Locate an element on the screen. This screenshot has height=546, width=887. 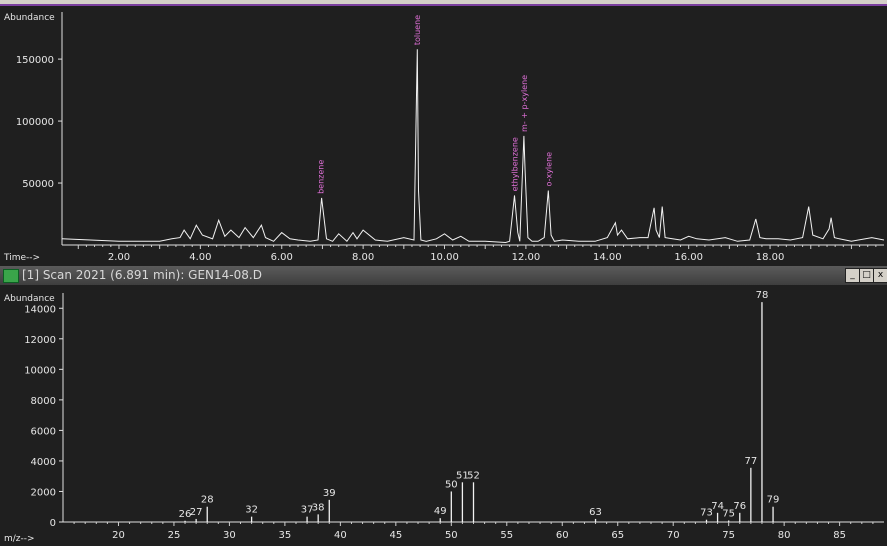
ms-peak-label: 39 is located at coordinates (329, 493).